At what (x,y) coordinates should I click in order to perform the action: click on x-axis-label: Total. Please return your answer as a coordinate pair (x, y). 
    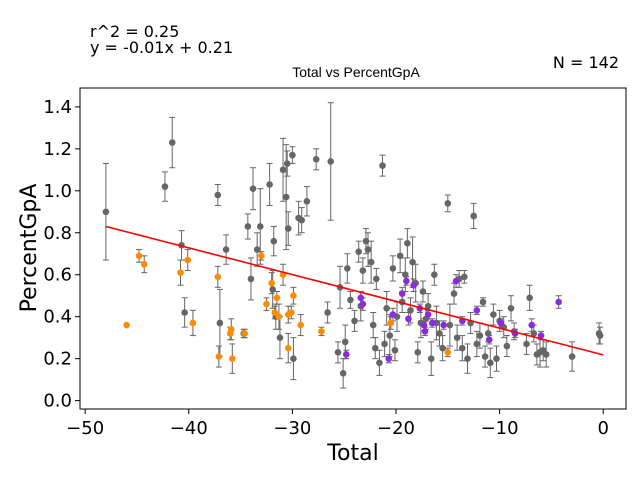
    Looking at the image, I should click on (352, 453).